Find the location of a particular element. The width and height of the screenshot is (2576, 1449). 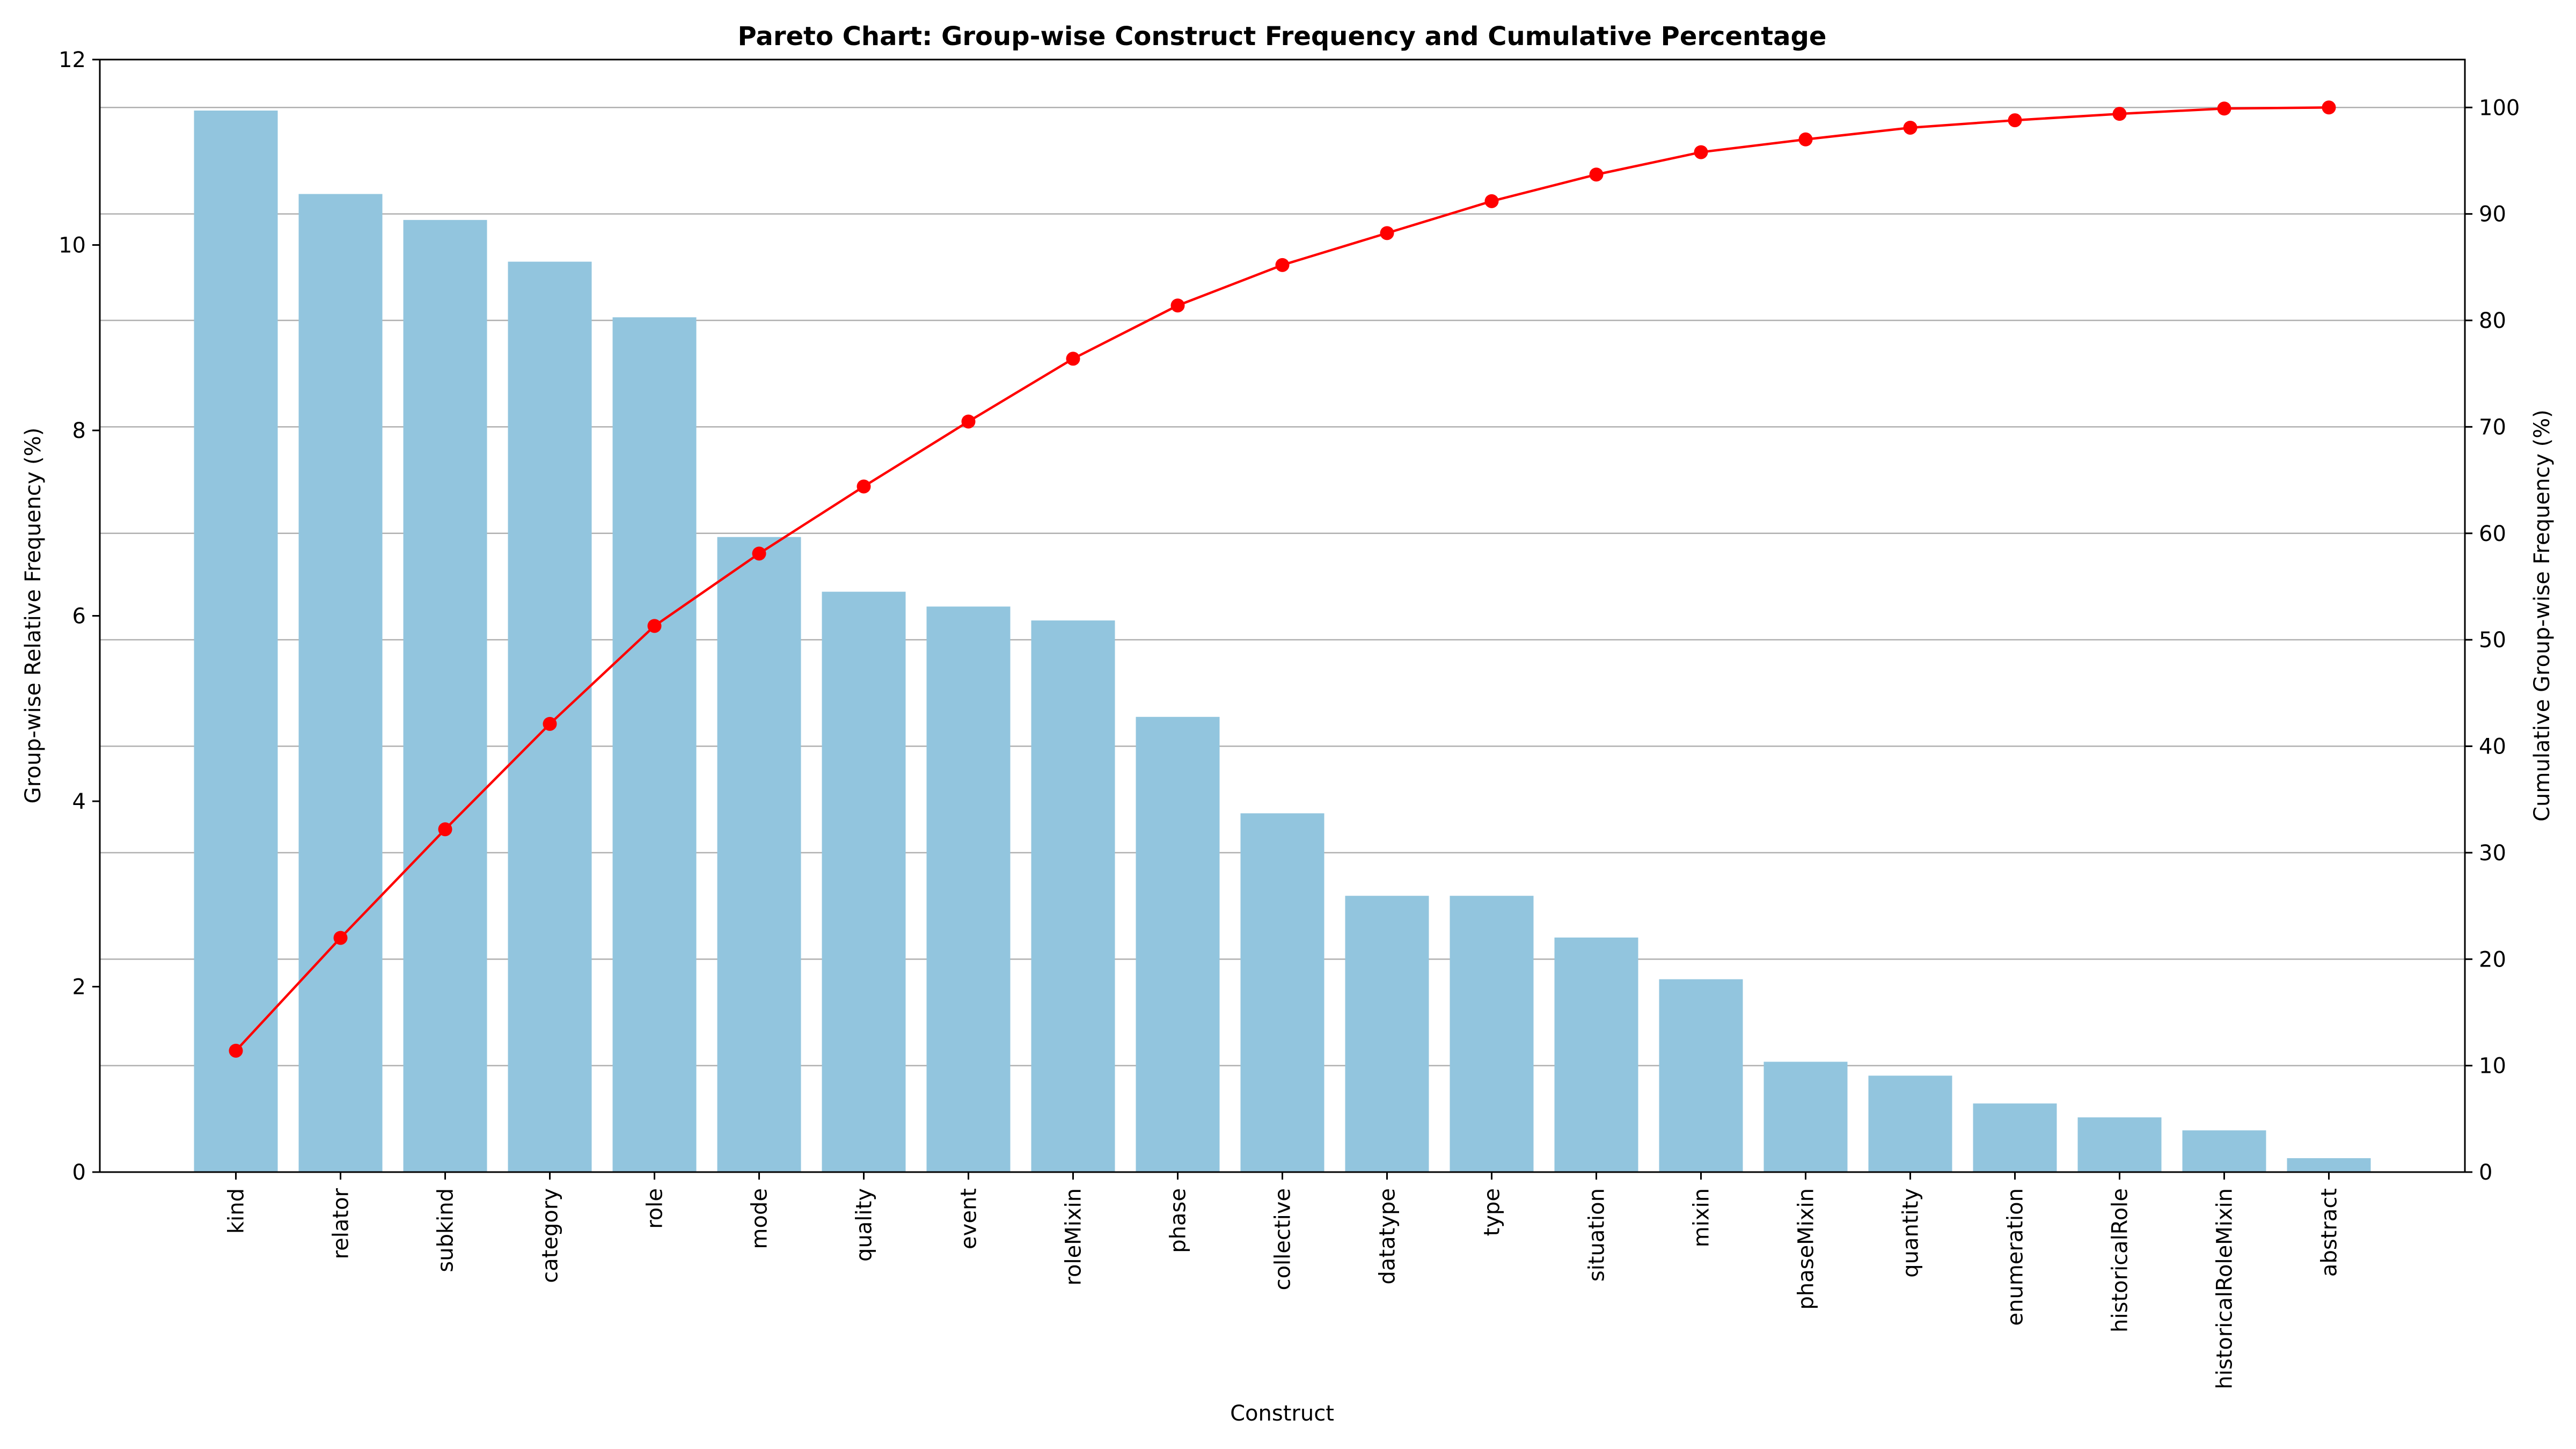

cumulative-point-abstract is located at coordinates (2329, 107).